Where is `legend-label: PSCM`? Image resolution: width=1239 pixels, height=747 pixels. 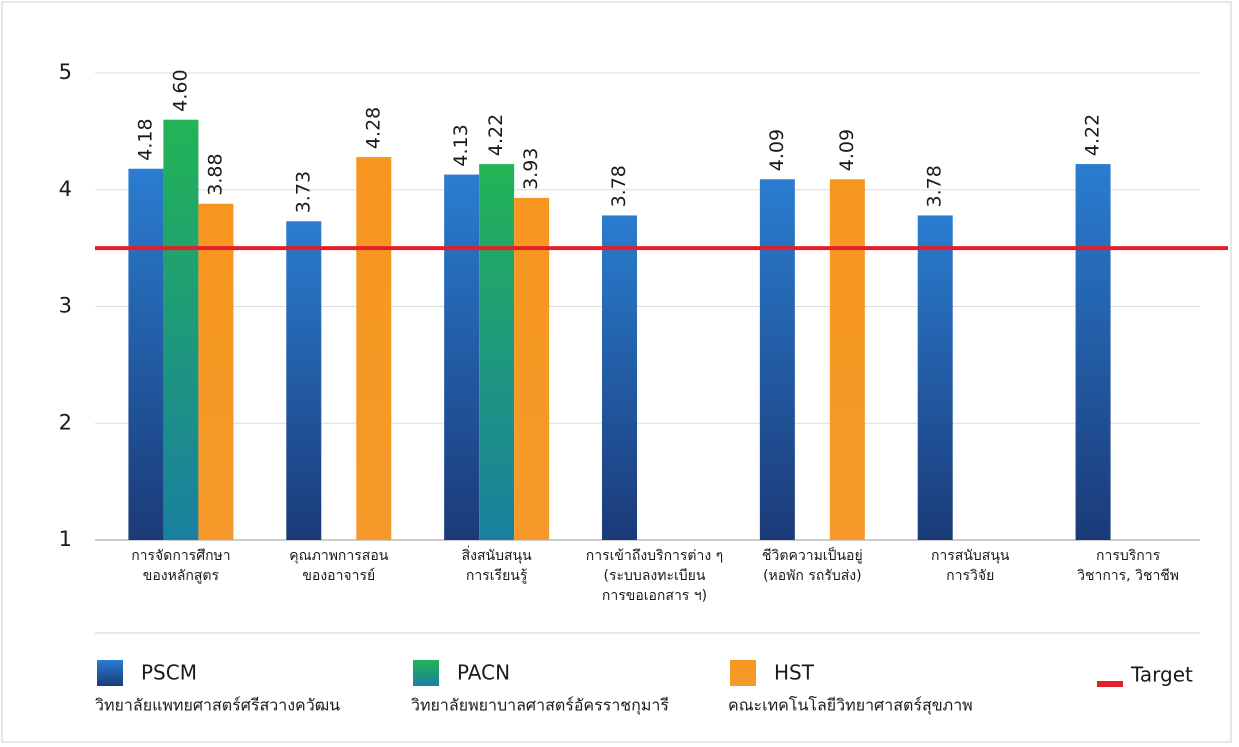
legend-label: PSCM is located at coordinates (169, 673).